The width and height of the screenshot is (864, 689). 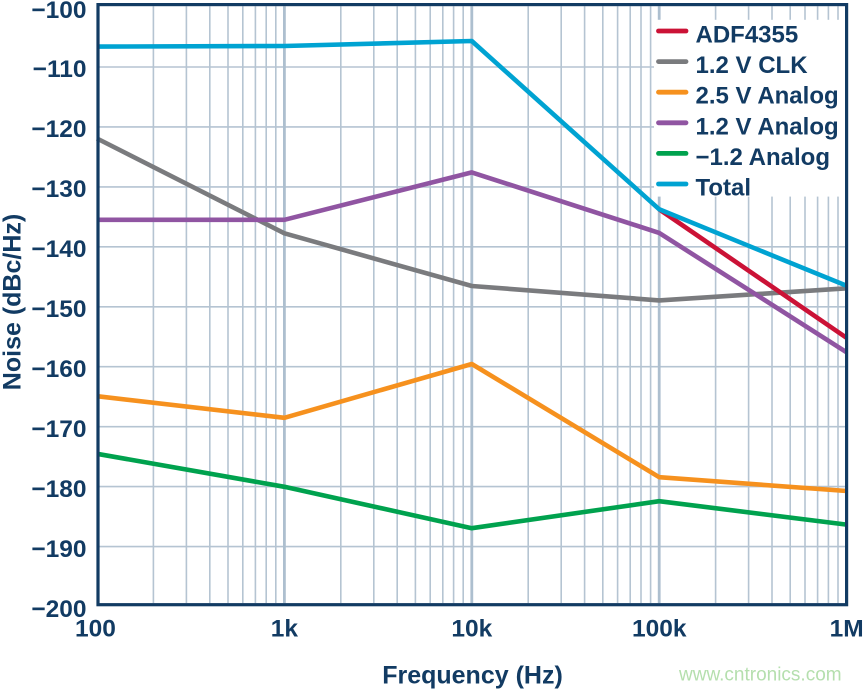 What do you see at coordinates (95, 629) in the screenshot?
I see `svg-text: 100` at bounding box center [95, 629].